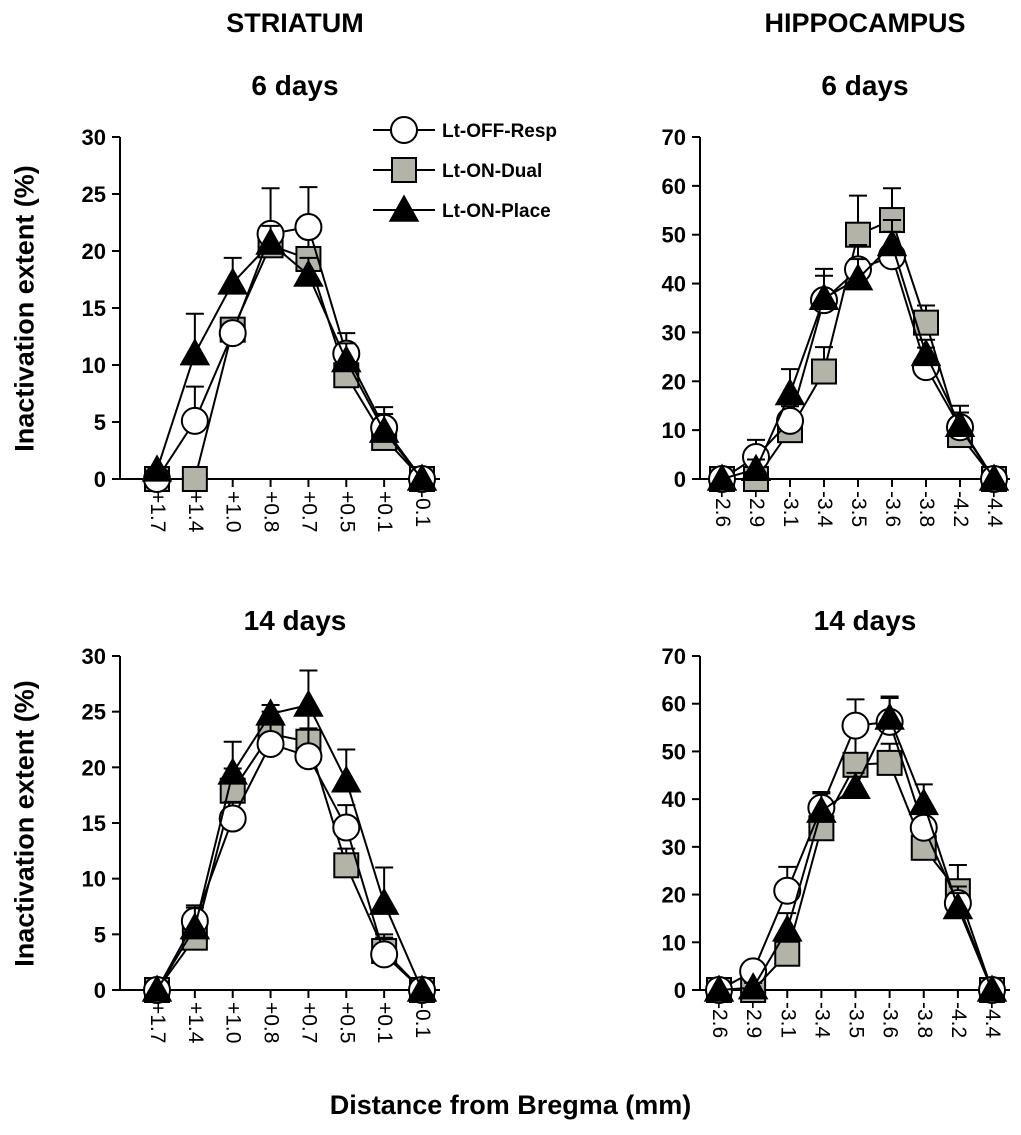 This screenshot has width=1021, height=1135. Describe the element at coordinates (865, 23) in the screenshot. I see `column-title-hippocampus: HIPPOCAMPUS` at that location.